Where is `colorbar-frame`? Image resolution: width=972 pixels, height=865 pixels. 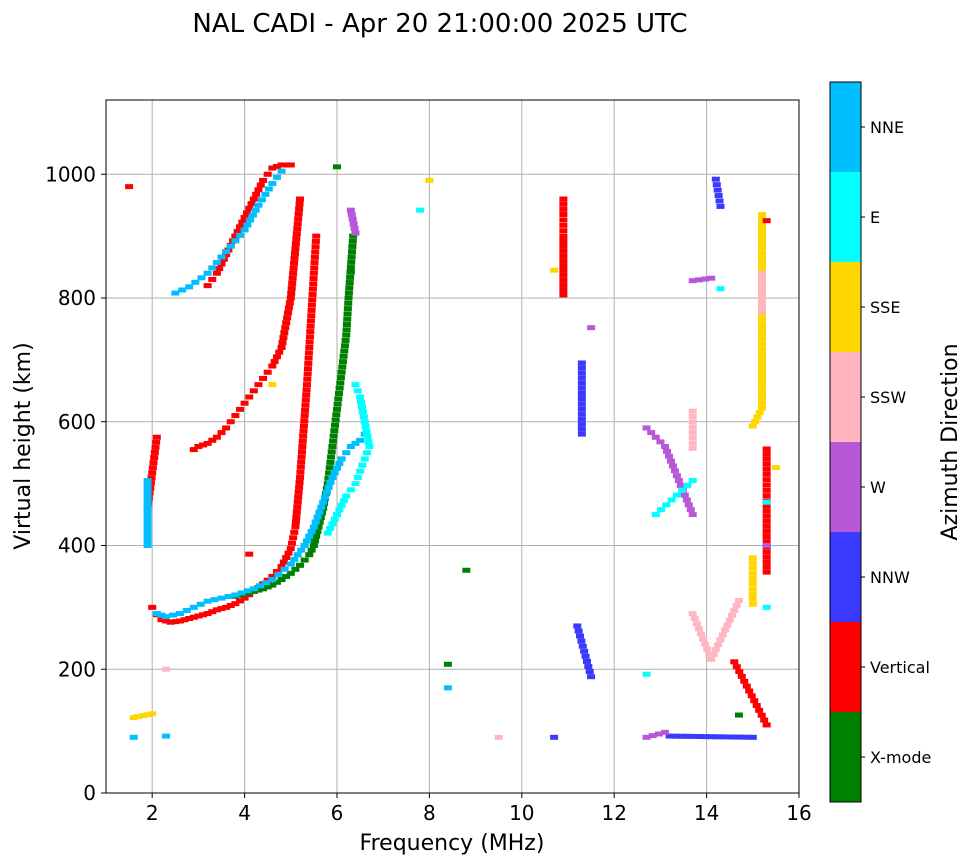 colorbar-frame is located at coordinates (845, 442).